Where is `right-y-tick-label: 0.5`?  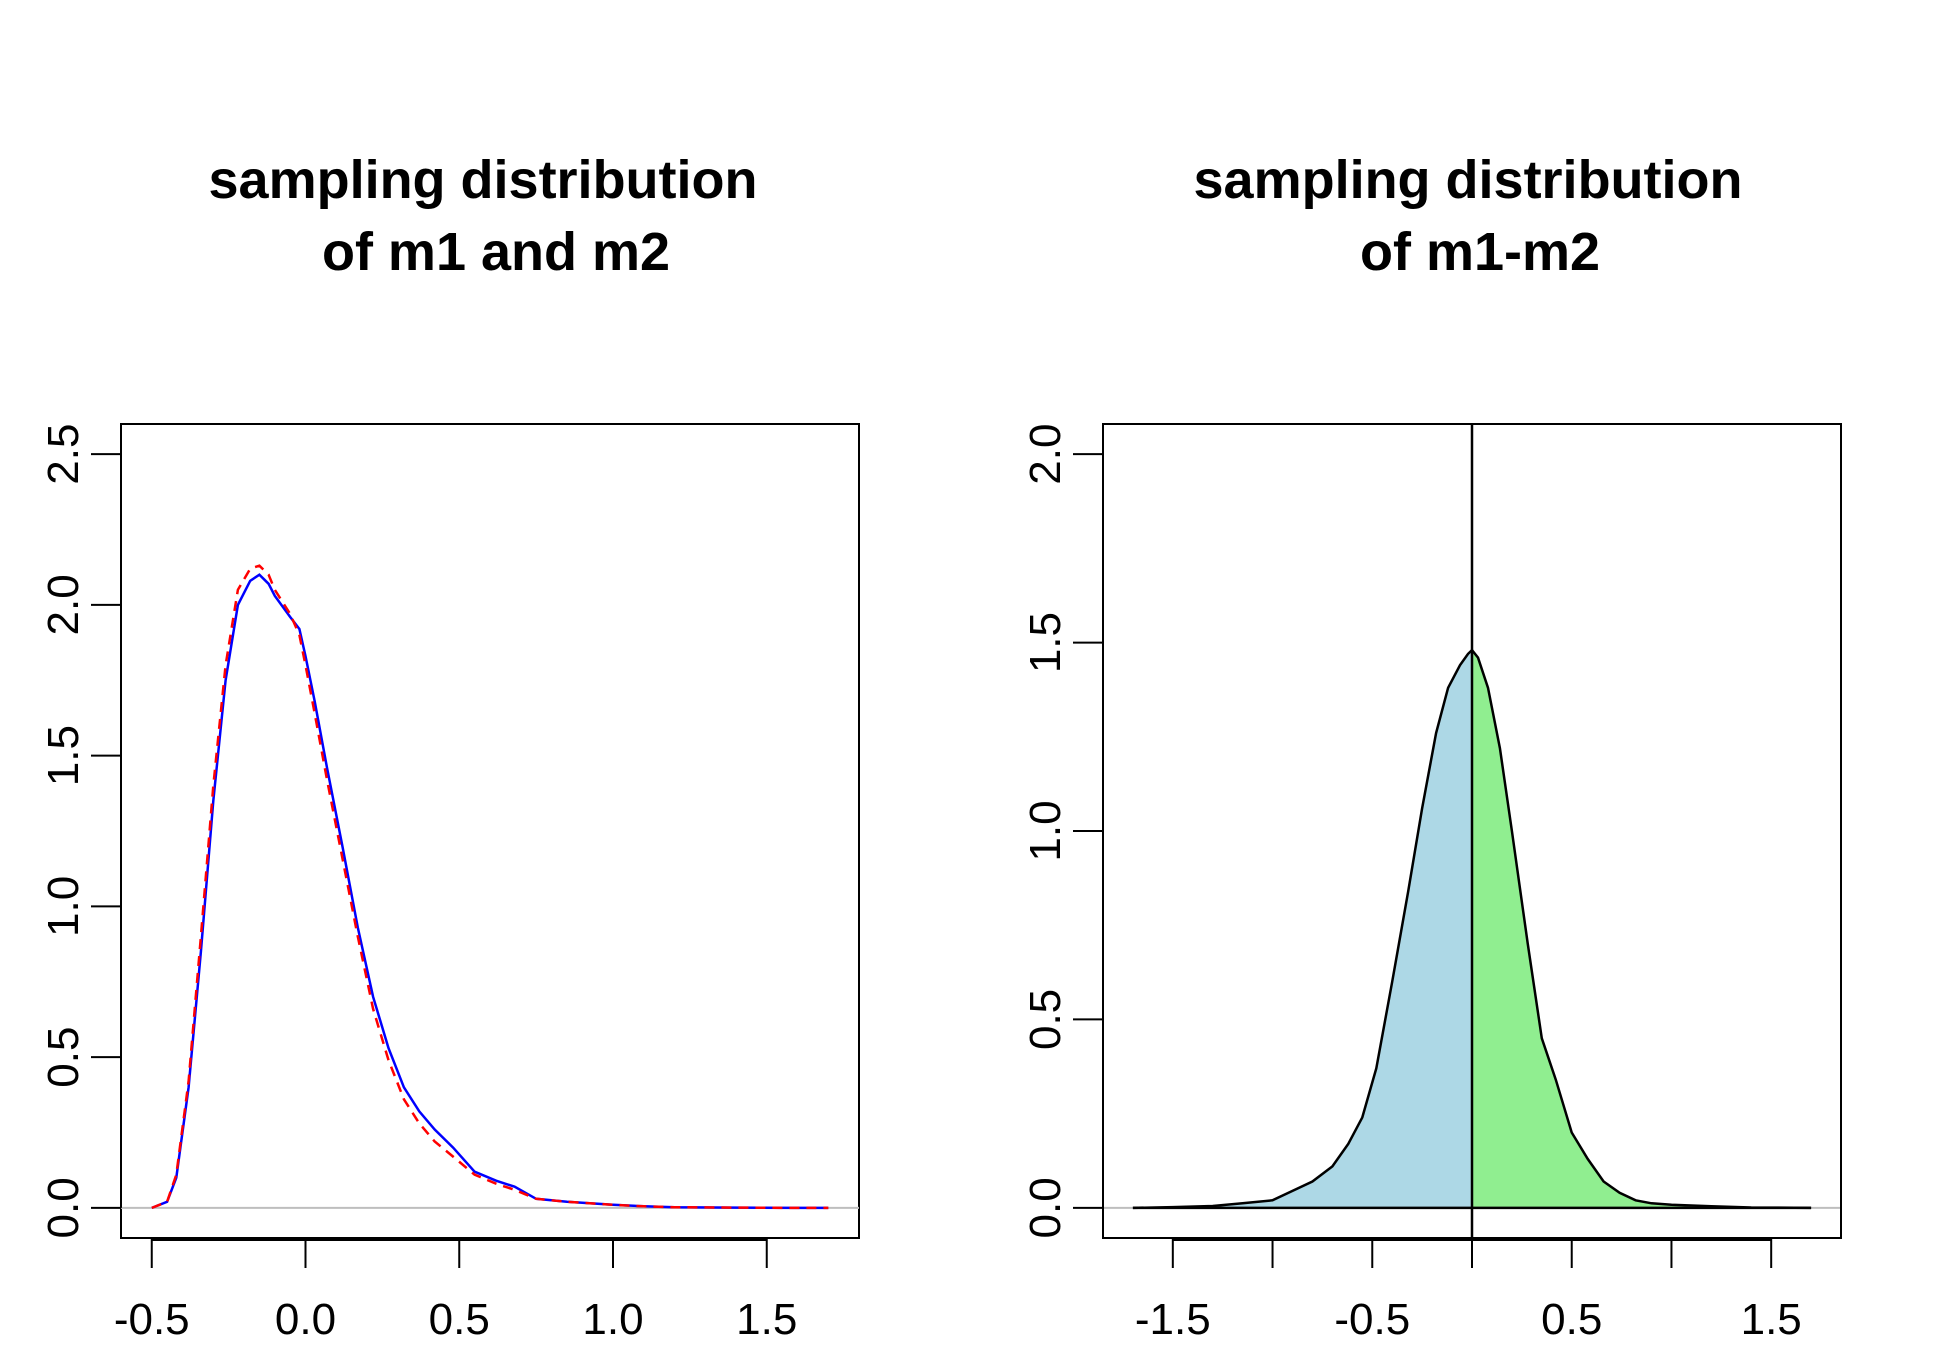 right-y-tick-label: 0.5 is located at coordinates (1045, 1019).